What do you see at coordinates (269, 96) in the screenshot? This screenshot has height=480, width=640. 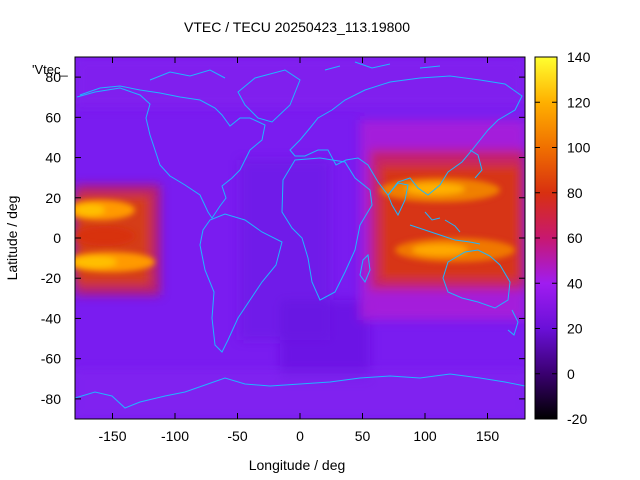 I see `coast-greenland` at bounding box center [269, 96].